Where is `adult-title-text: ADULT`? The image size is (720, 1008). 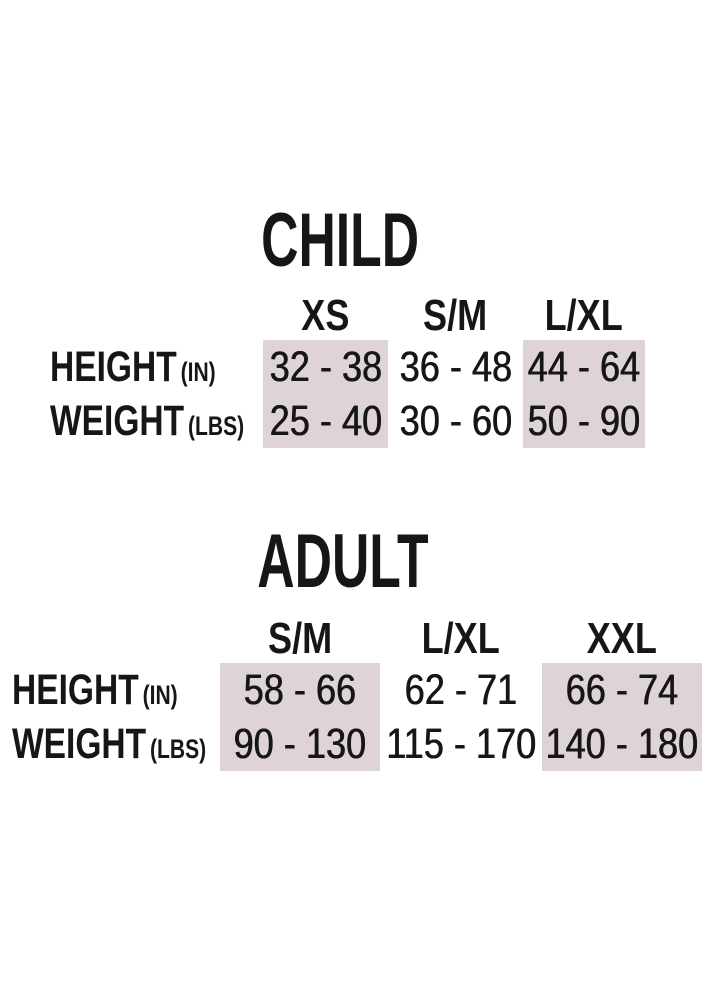
adult-title-text: ADULT is located at coordinates (343, 561).